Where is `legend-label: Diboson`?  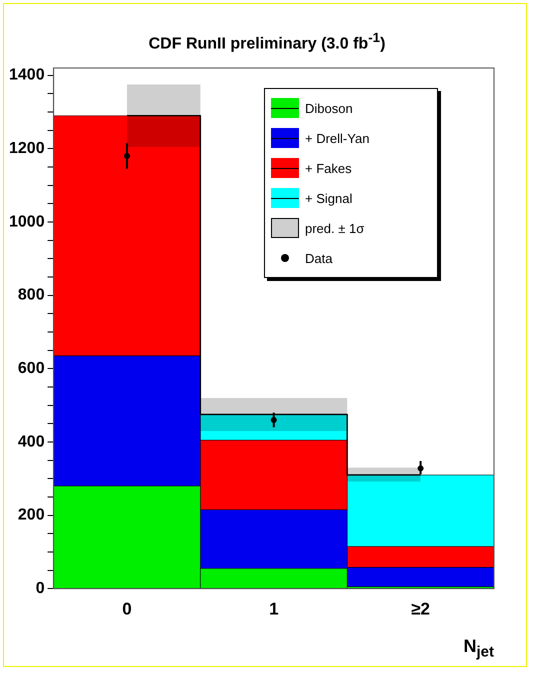
legend-label: Diboson is located at coordinates (329, 108).